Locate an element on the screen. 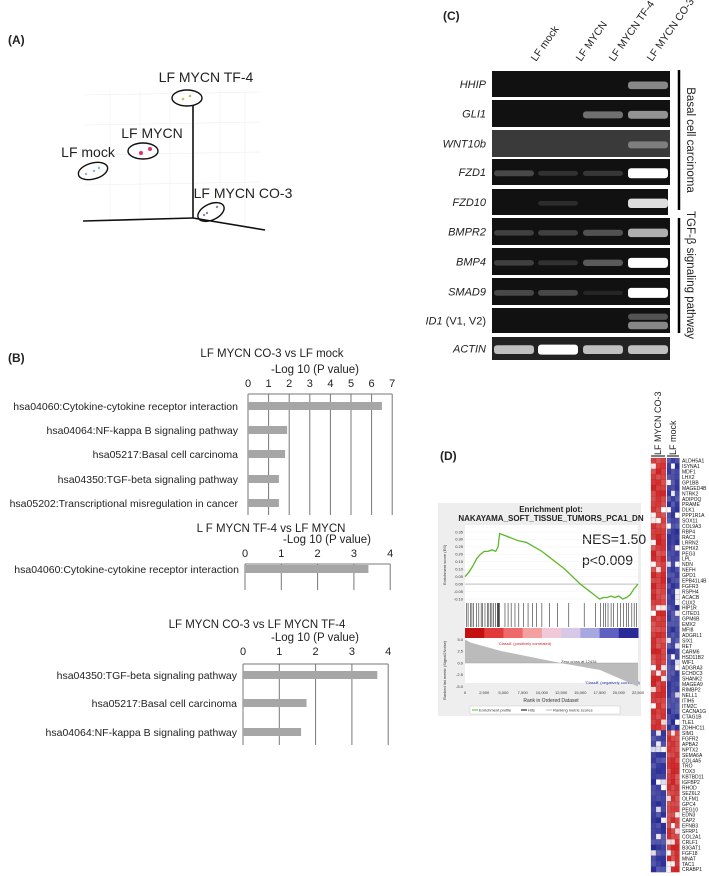  gene-name: HSD11B2 is located at coordinates (693, 658).